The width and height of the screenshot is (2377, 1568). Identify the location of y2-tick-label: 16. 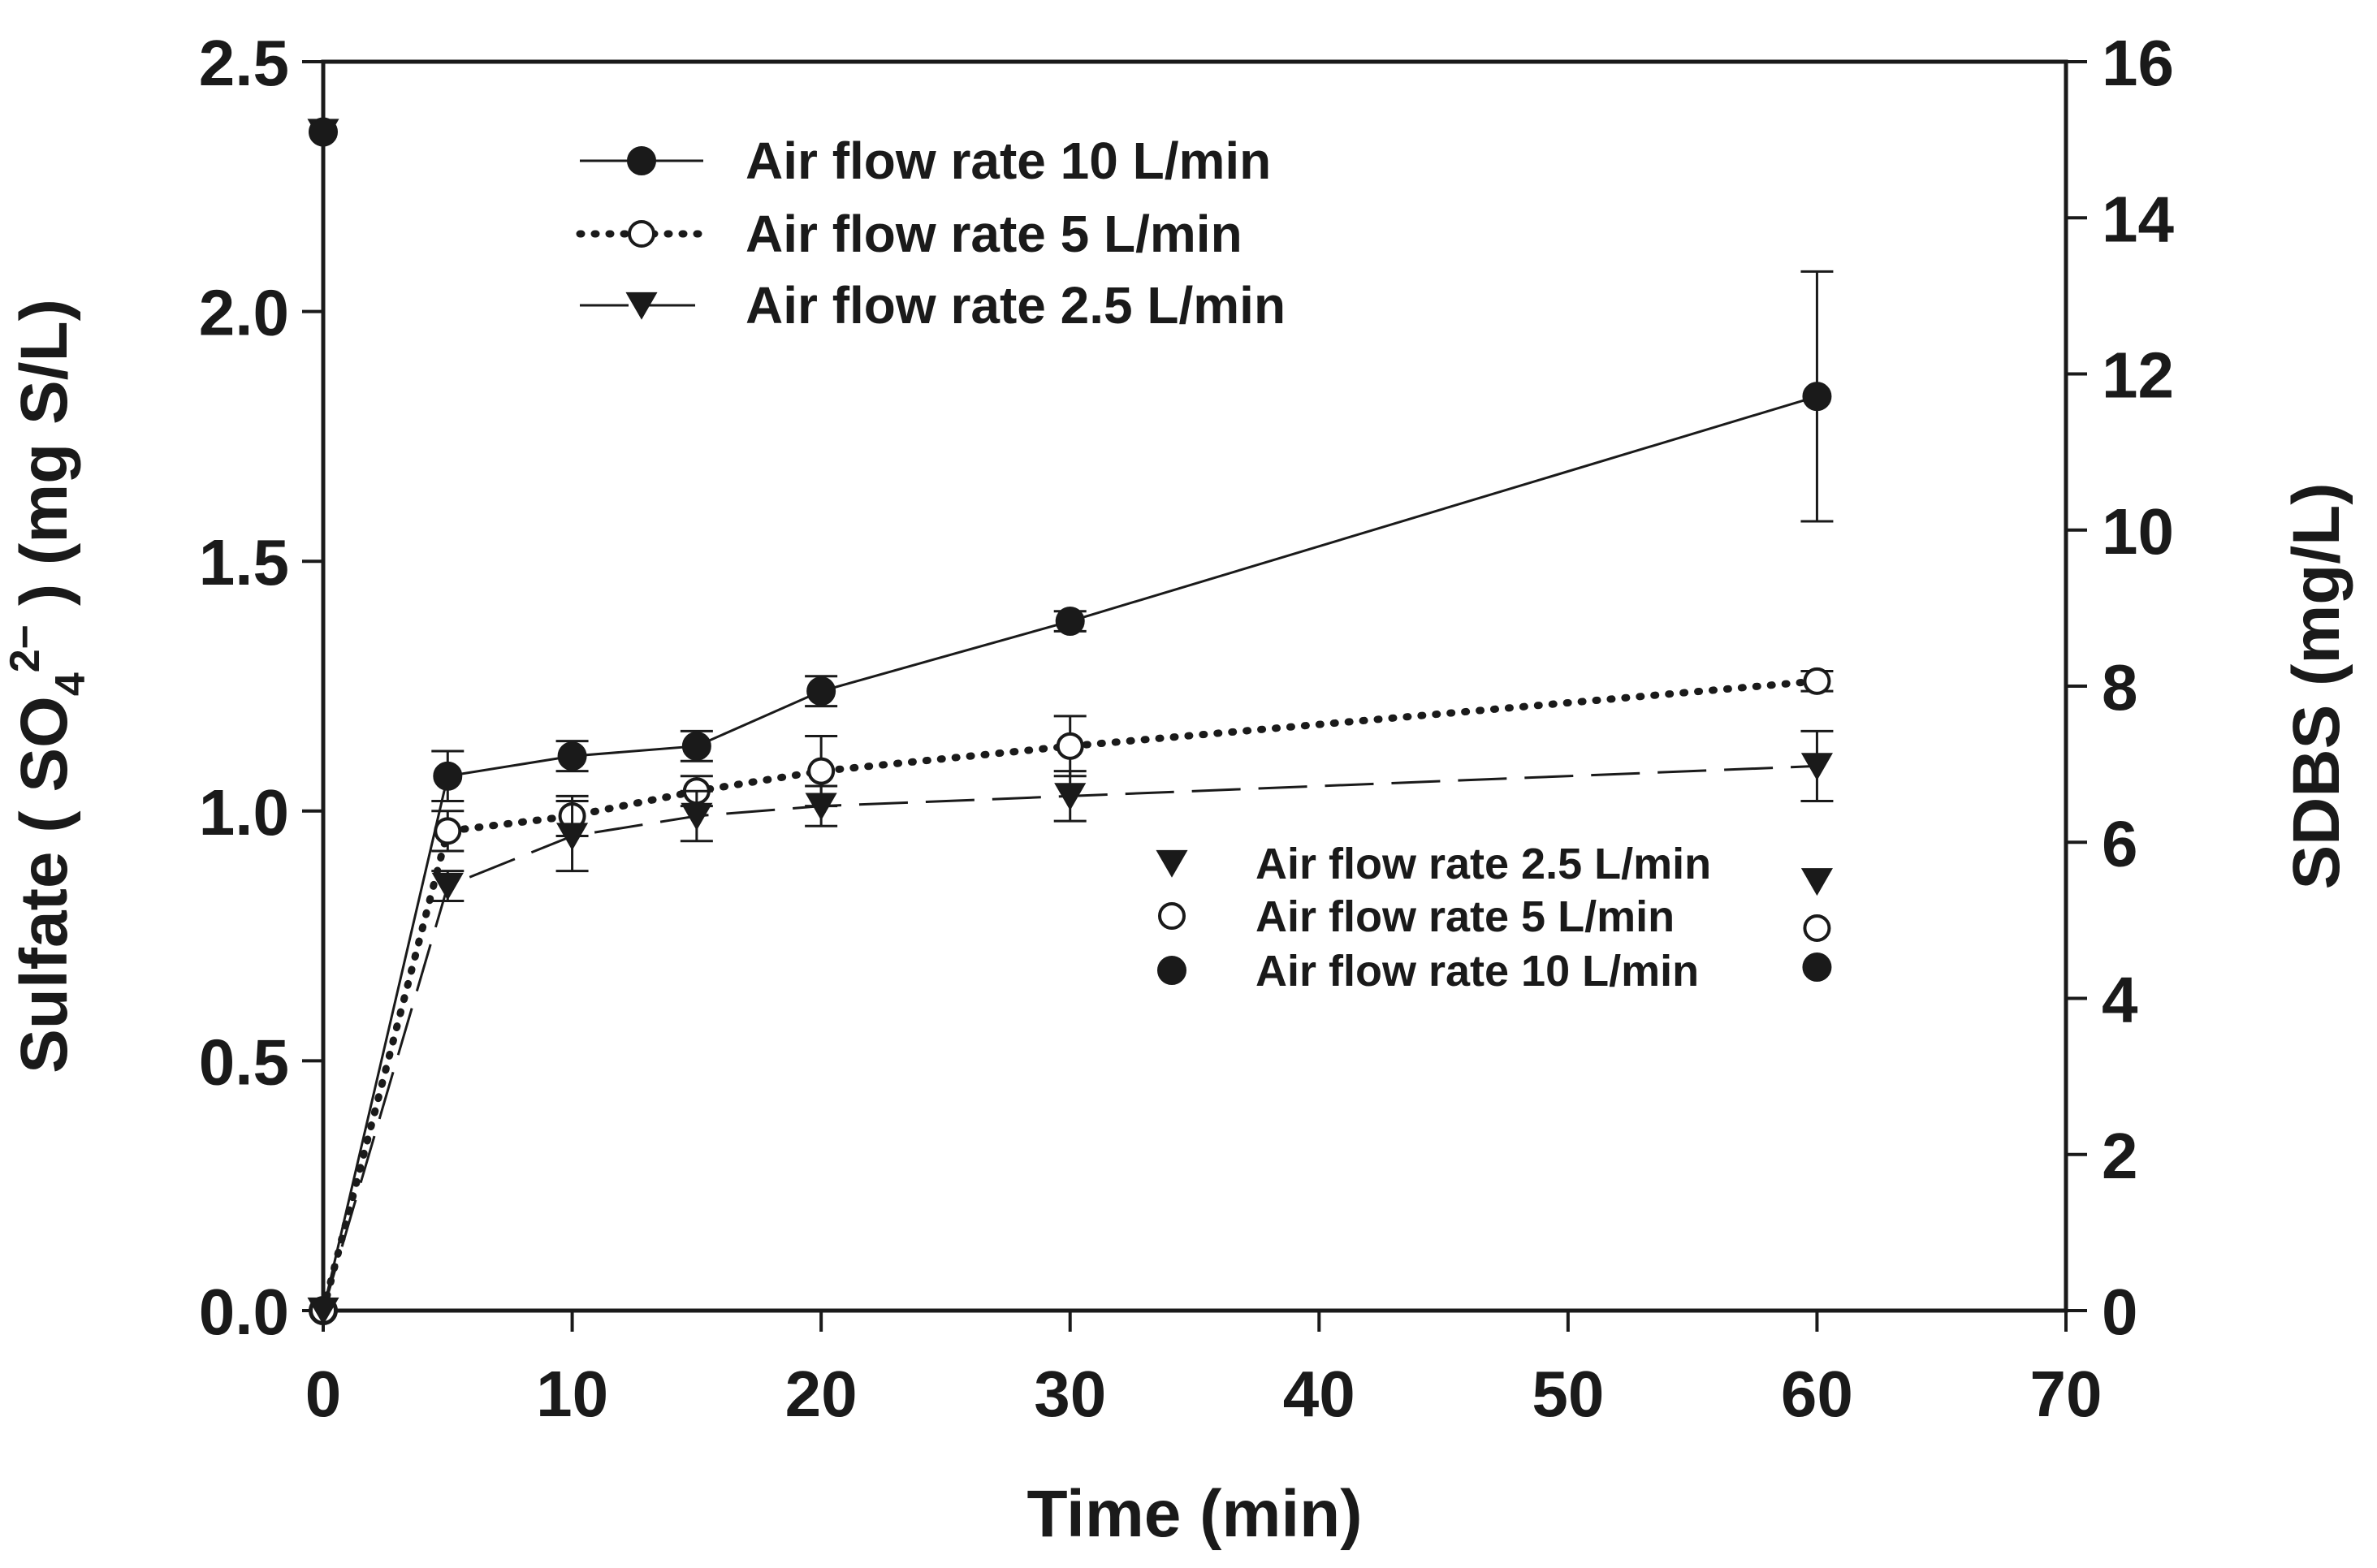
(2138, 63).